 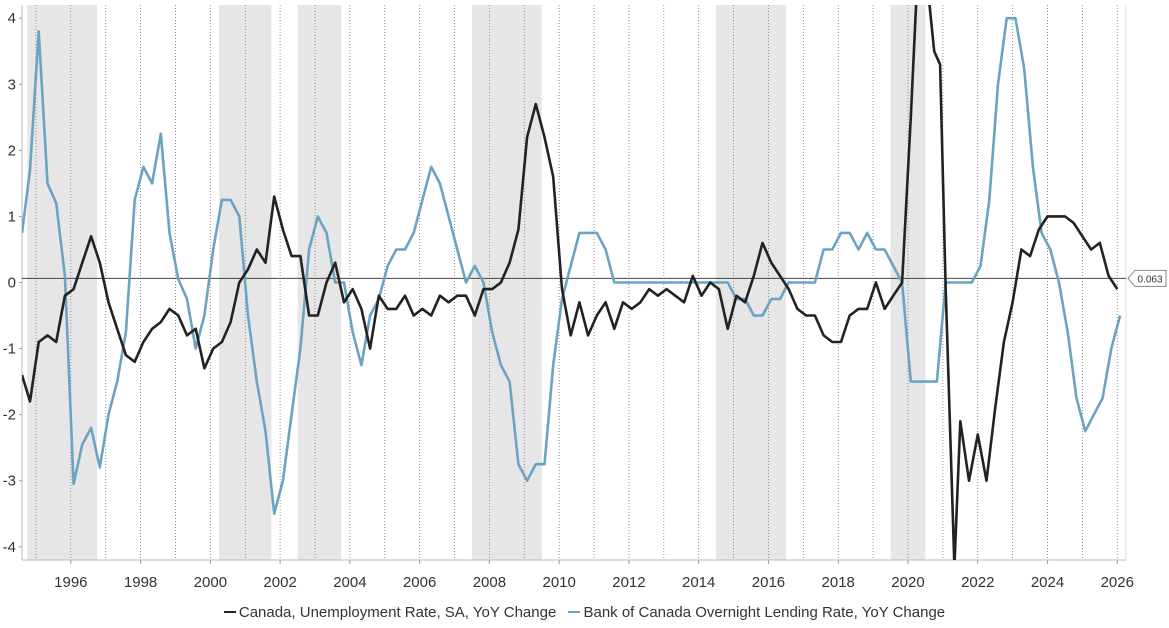 I want to click on x-tick-label: 2022, so click(x=977, y=582).